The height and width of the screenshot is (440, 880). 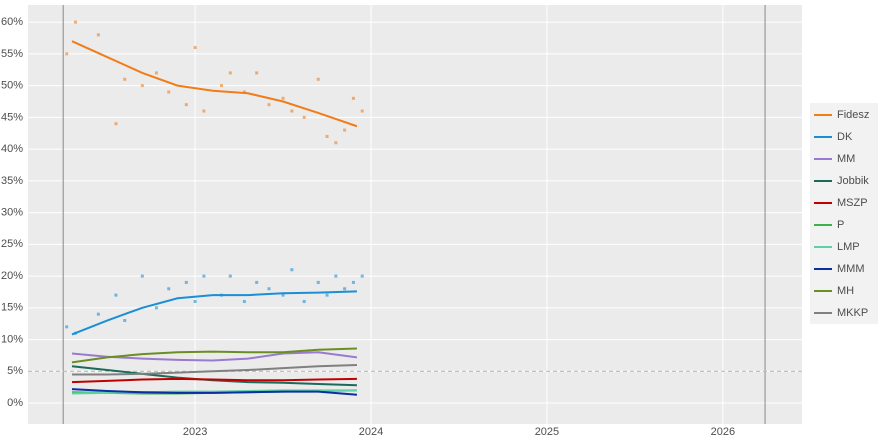 I want to click on y-tick-label: 40%, so click(x=12, y=149).